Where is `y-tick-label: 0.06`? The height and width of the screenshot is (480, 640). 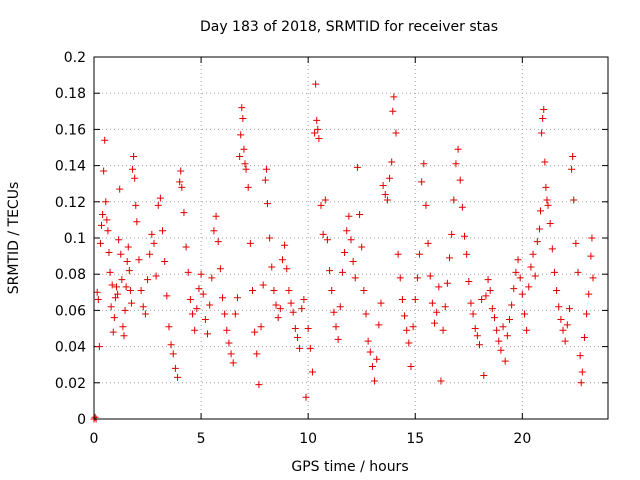 y-tick-label: 0.06 is located at coordinates (70, 311).